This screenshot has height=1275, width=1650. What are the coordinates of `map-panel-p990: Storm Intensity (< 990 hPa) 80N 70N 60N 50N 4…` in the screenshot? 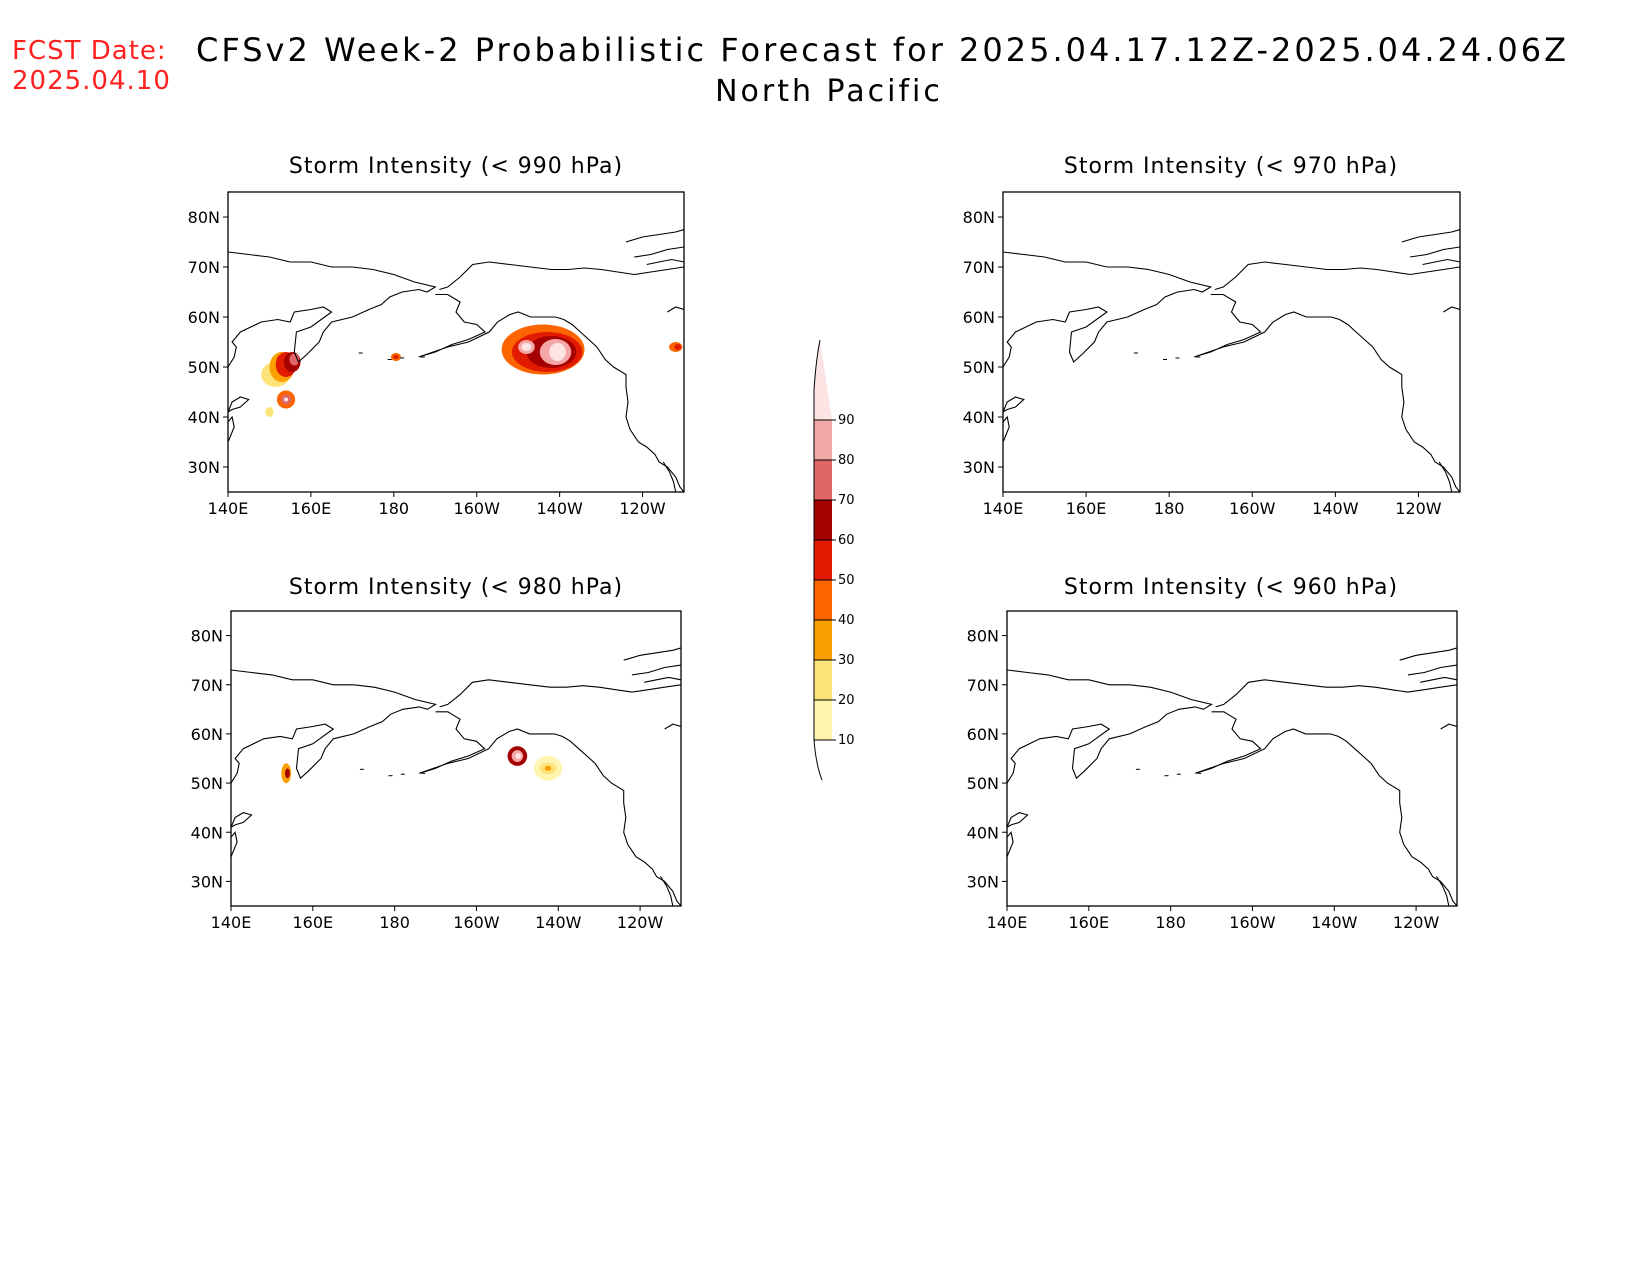 It's located at (436, 336).